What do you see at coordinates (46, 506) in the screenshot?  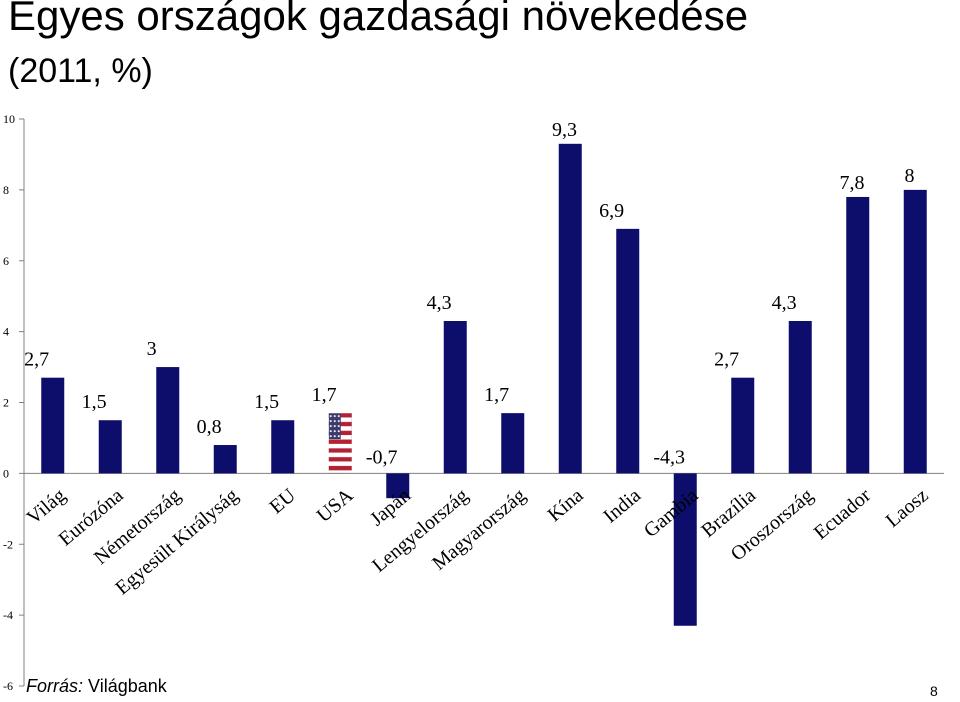 I see `category-label: Világ` at bounding box center [46, 506].